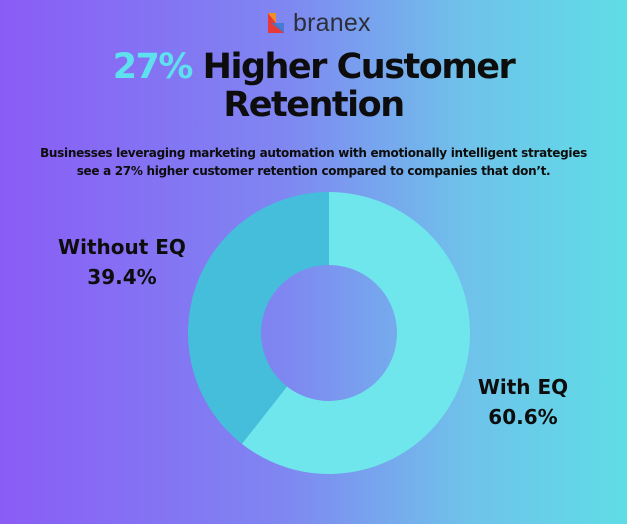 The height and width of the screenshot is (524, 627). What do you see at coordinates (258, 318) in the screenshot?
I see `donut-slice-without-eq` at bounding box center [258, 318].